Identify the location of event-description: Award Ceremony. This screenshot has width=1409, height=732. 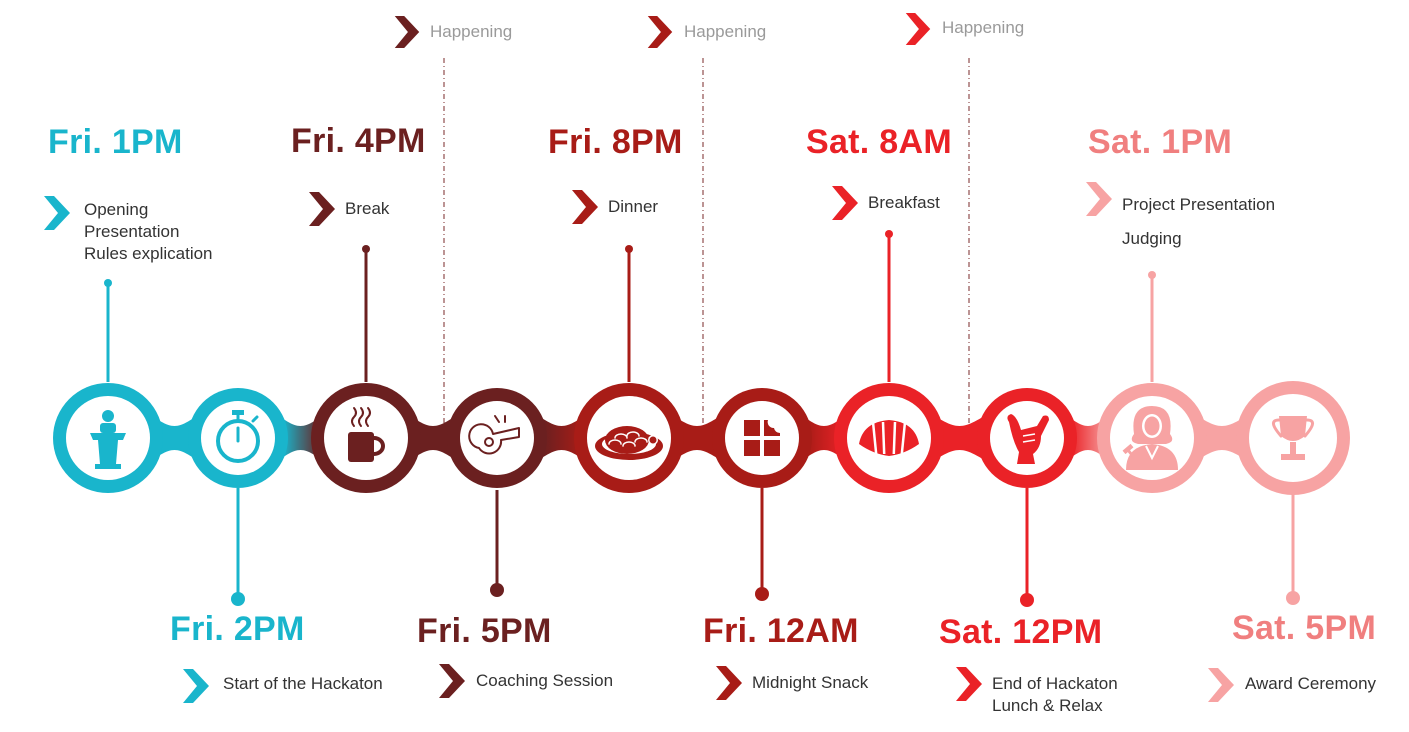
(1310, 684).